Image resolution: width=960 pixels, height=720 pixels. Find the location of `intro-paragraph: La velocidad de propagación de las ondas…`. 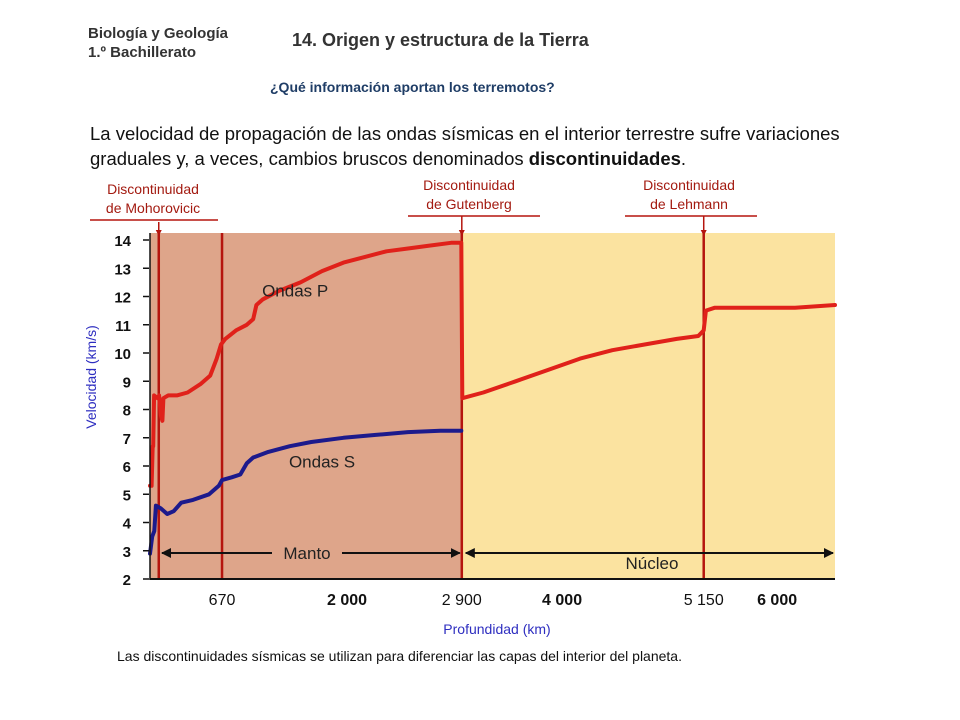

intro-paragraph: La velocidad de propagación de las ondas… is located at coordinates (500, 146).